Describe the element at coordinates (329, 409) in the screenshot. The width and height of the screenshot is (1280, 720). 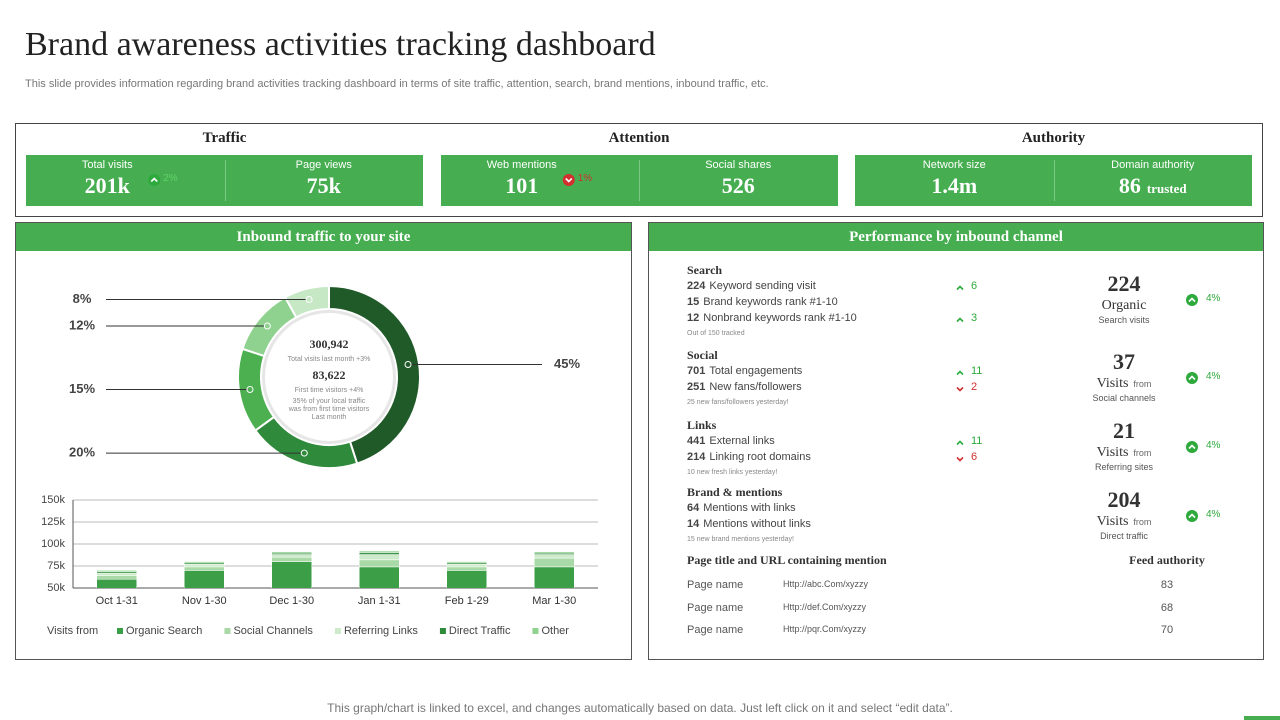
I see `donut-center-text: was from first time visitors` at that location.